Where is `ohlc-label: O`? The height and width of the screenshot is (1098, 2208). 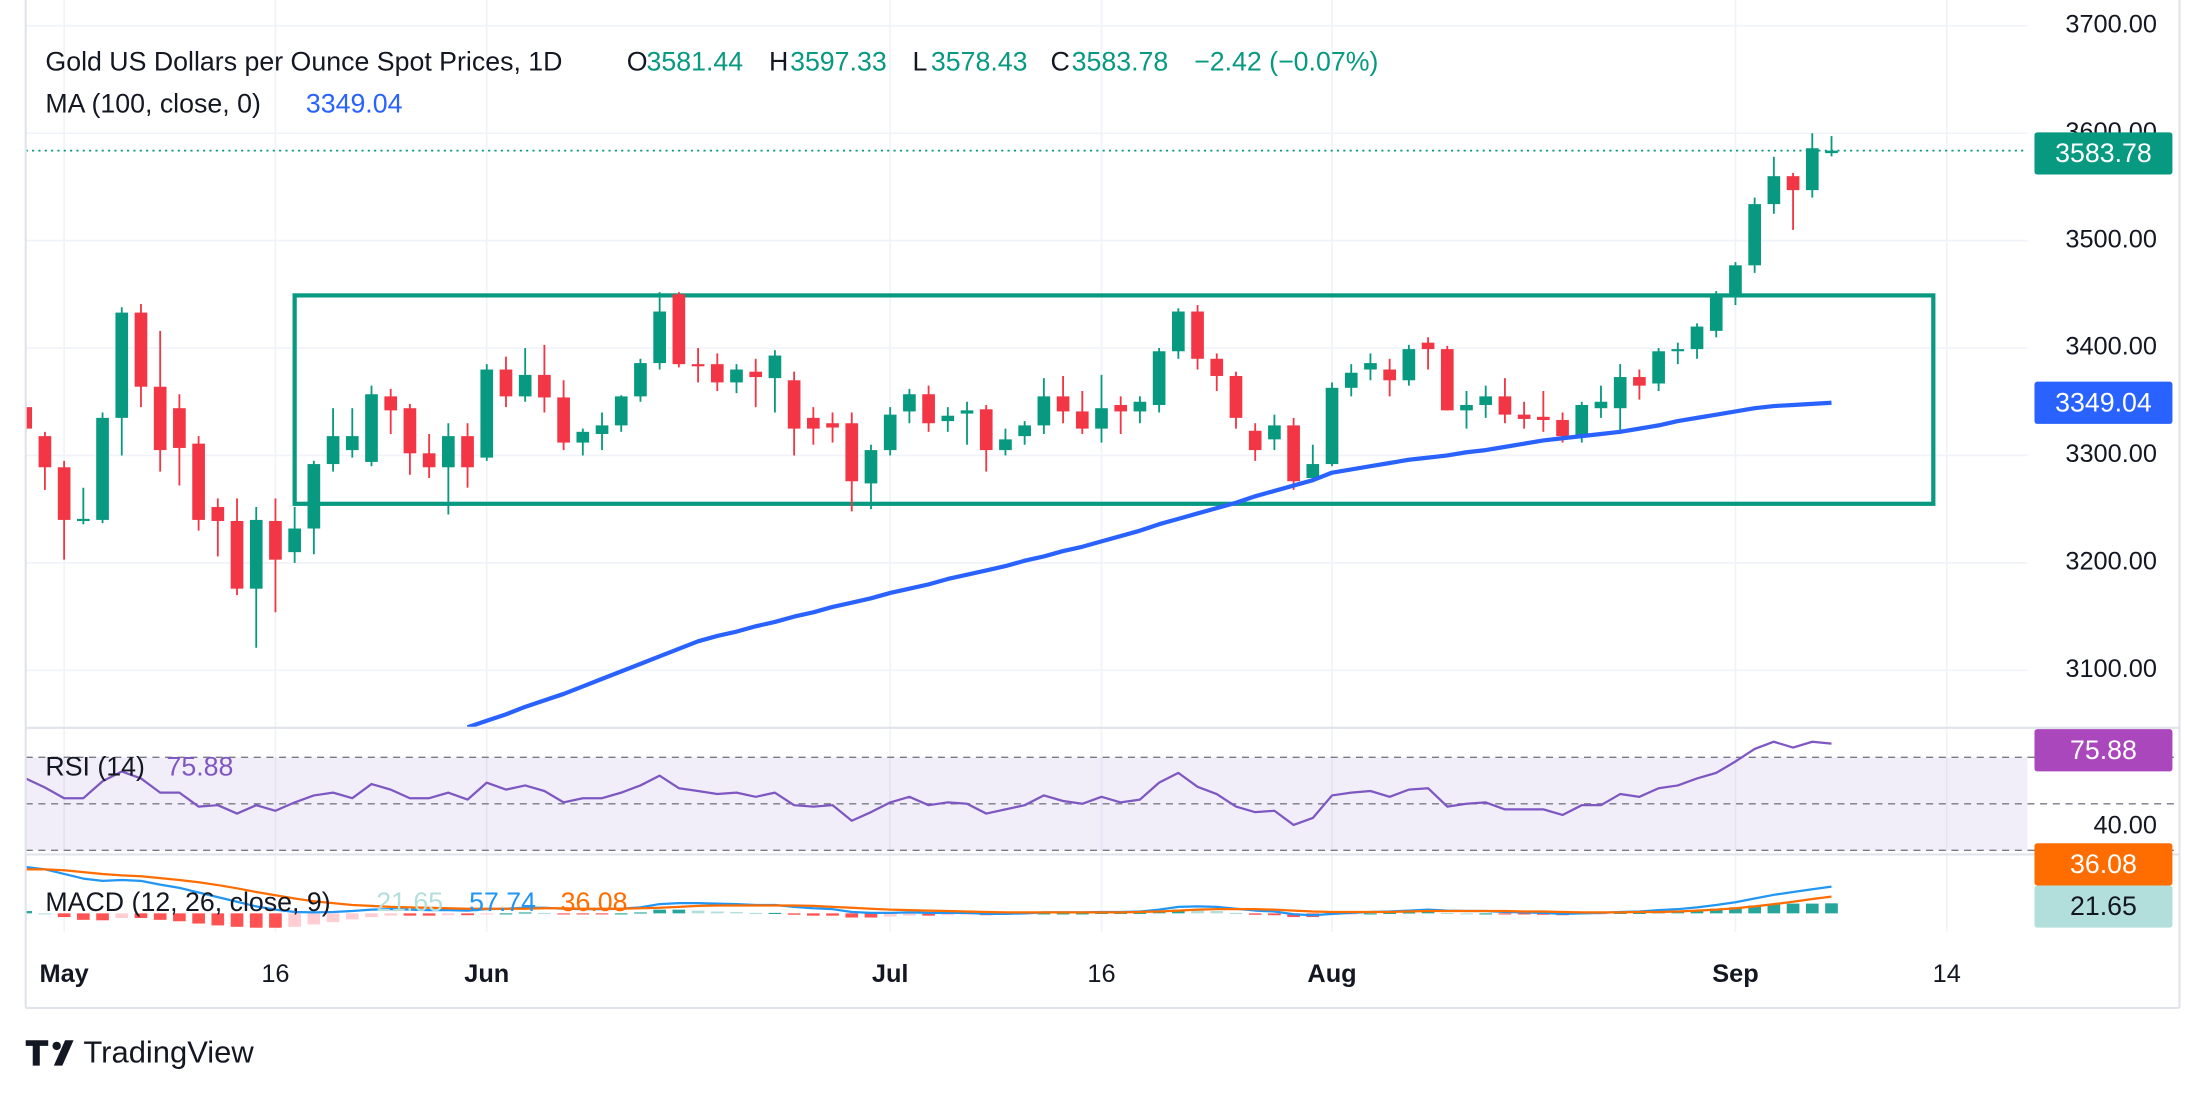 ohlc-label: O is located at coordinates (637, 61).